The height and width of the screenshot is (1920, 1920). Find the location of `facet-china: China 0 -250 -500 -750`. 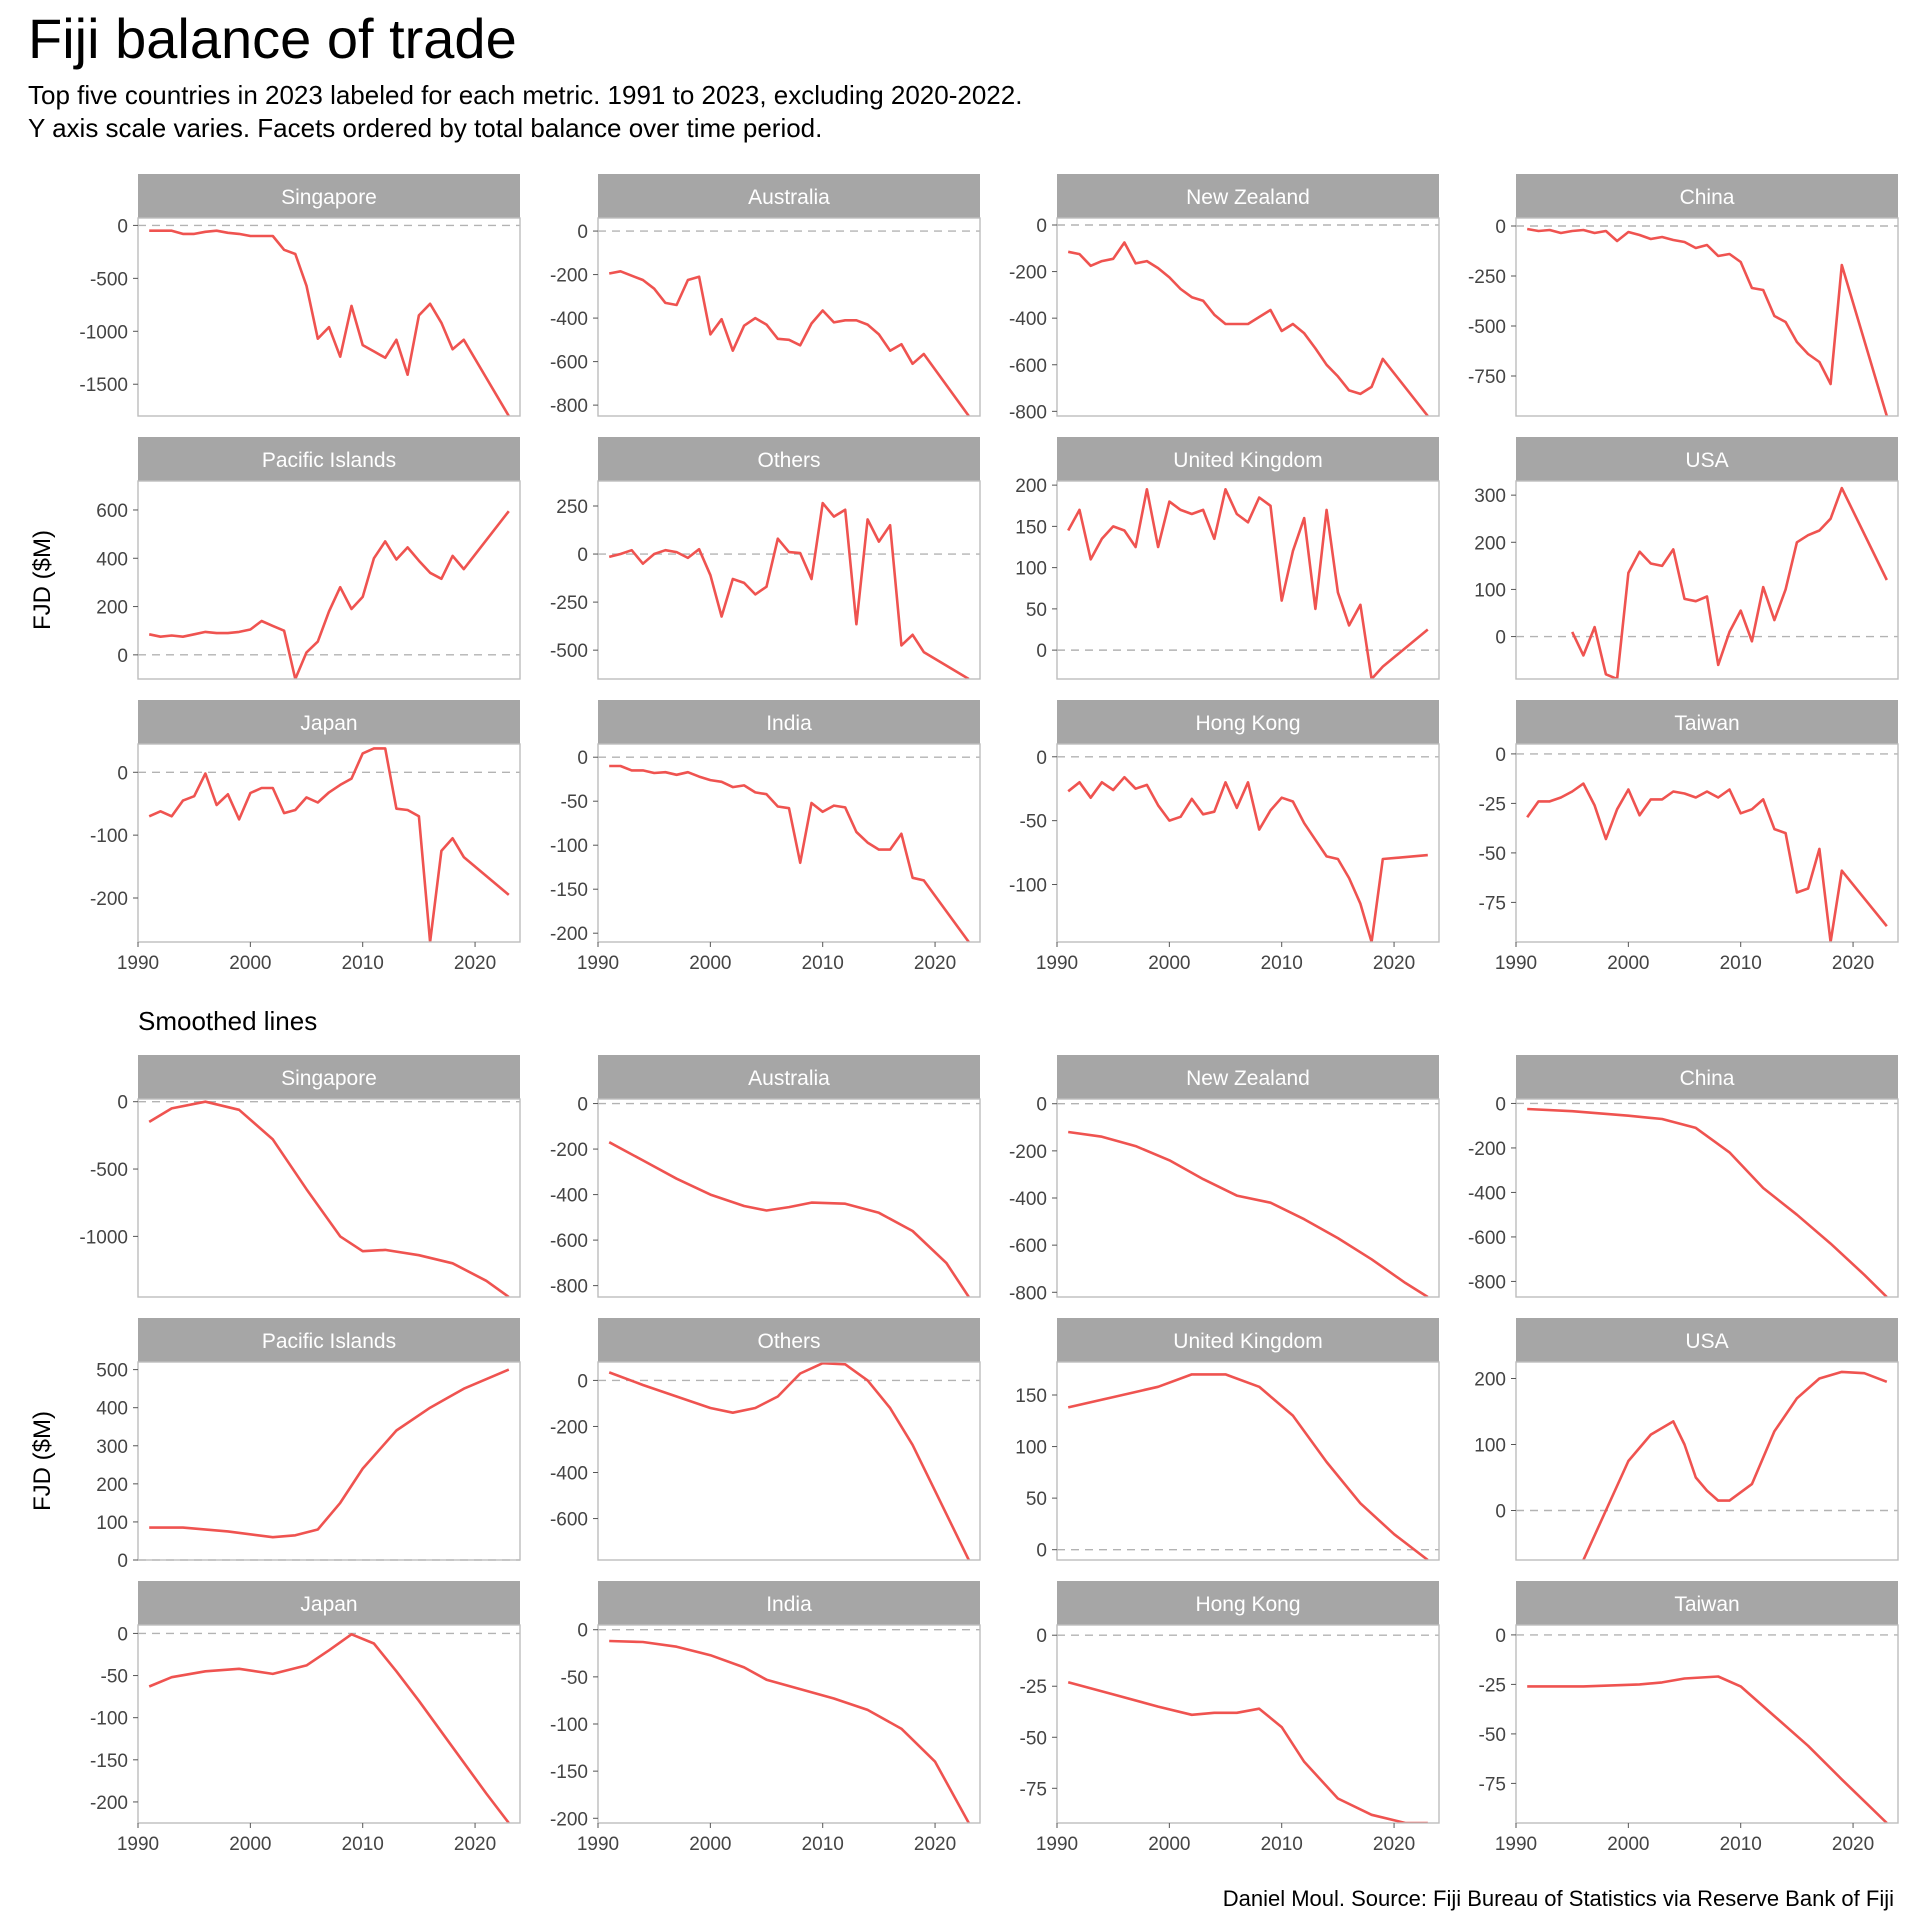

facet-china: China 0 -250 -500 -750 is located at coordinates (1683, 295).